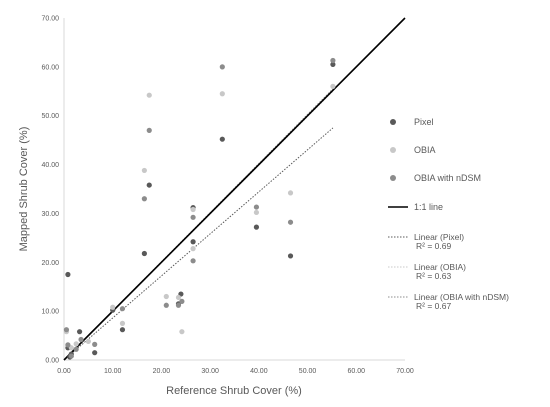 The width and height of the screenshot is (550, 407). I want to click on x-tick-label: 30.00, so click(210, 371).